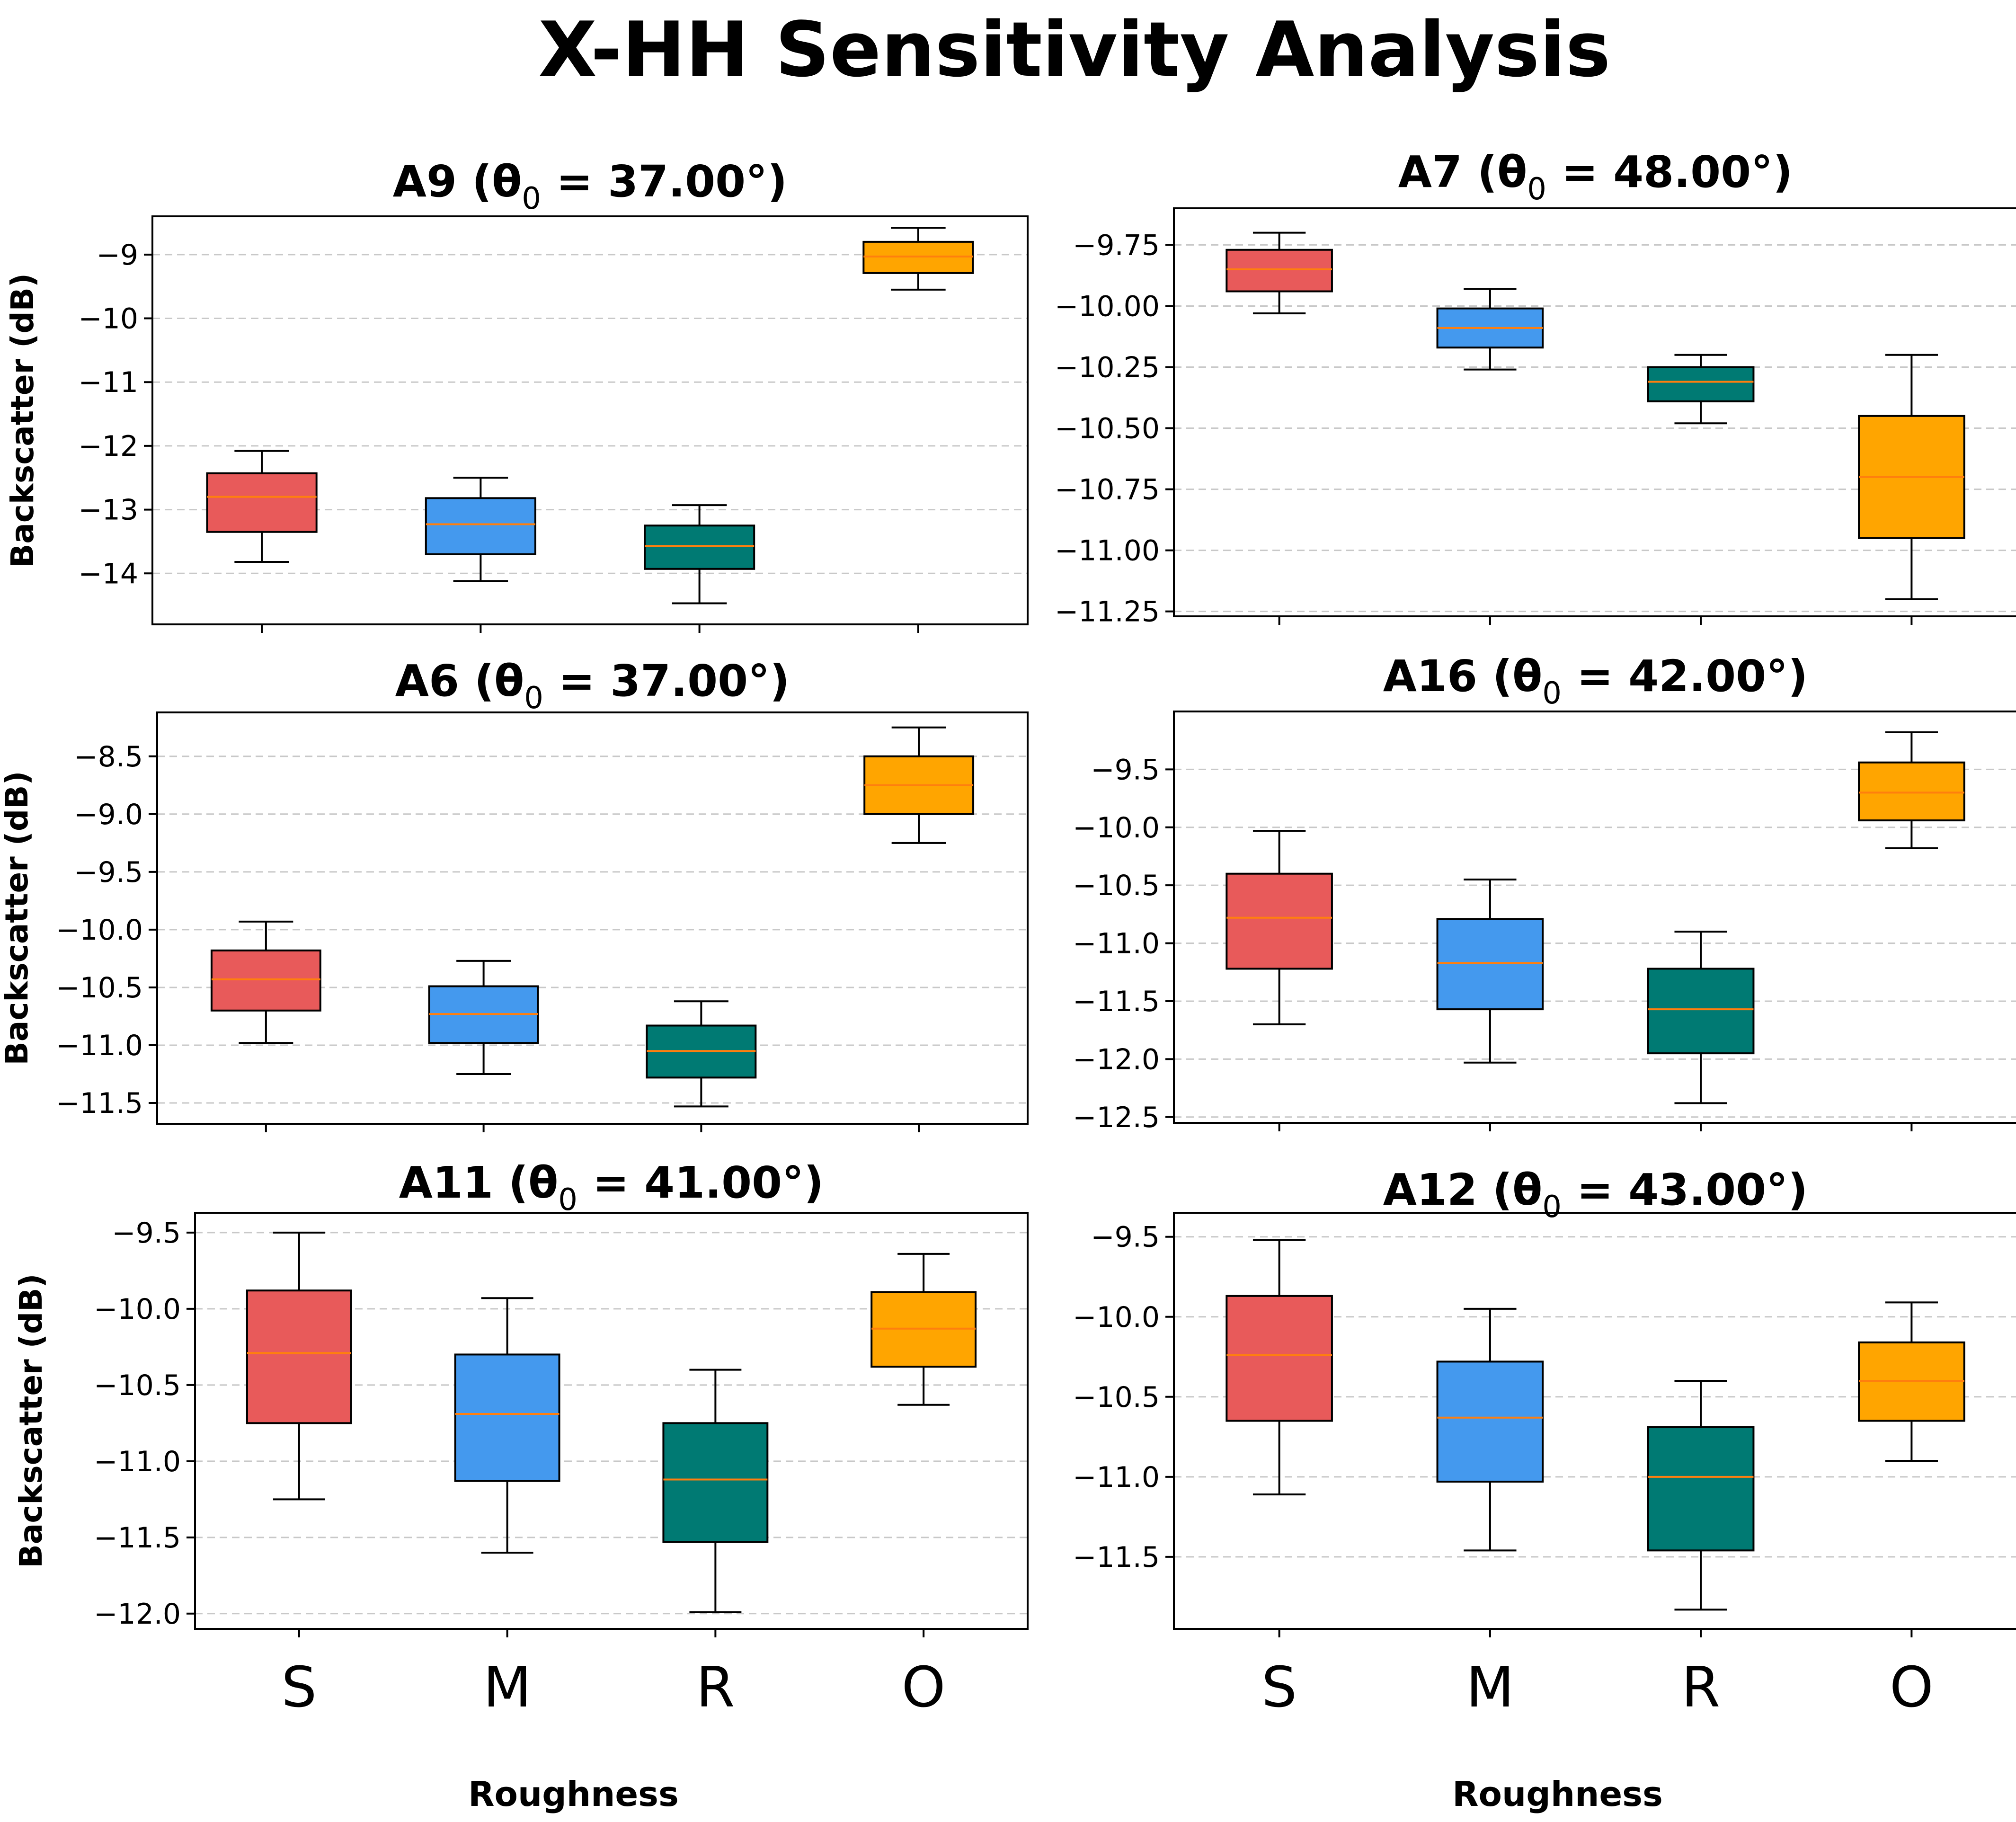 The height and width of the screenshot is (1822, 2016). What do you see at coordinates (108, 446) in the screenshot?
I see `y-tick-label: −12` at bounding box center [108, 446].